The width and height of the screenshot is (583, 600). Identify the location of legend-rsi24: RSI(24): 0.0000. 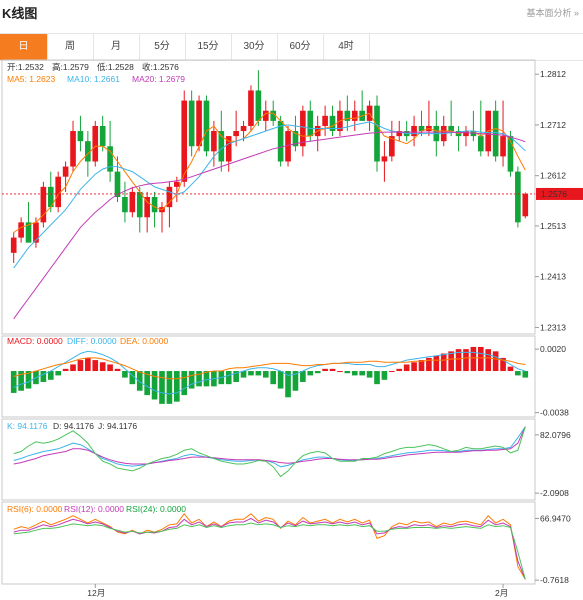
(156, 509).